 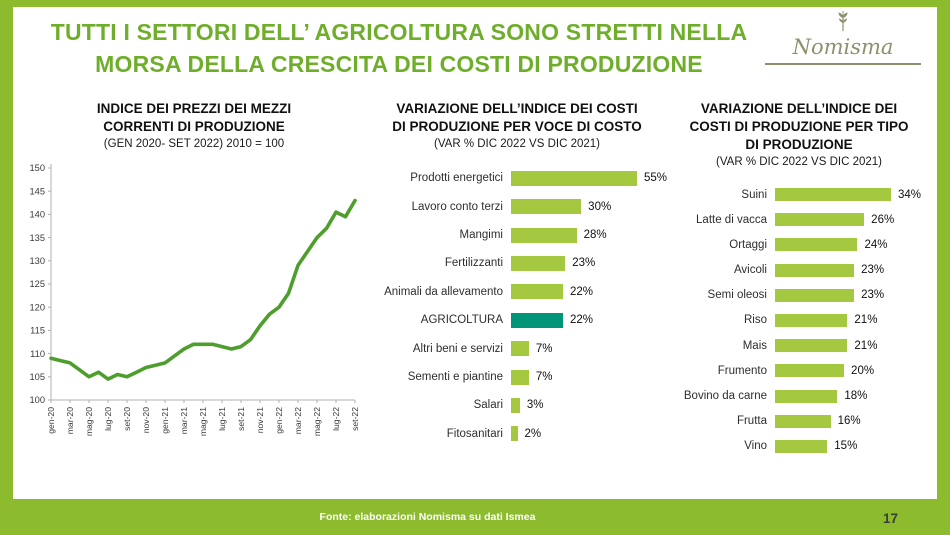 What do you see at coordinates (737, 295) in the screenshot?
I see `bar-label: Semi oleosi` at bounding box center [737, 295].